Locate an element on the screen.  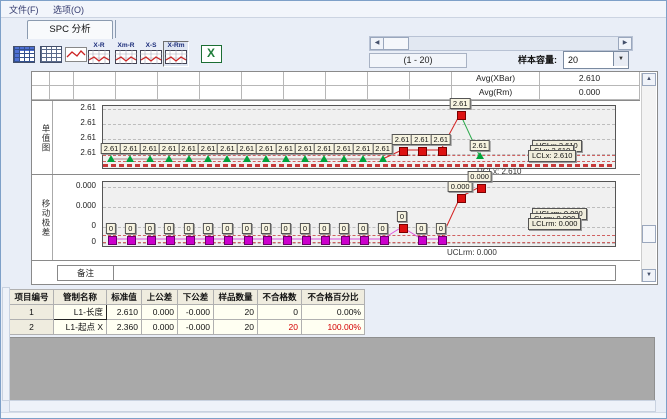
table-cell: L1-起点 X is located at coordinates (80, 327).